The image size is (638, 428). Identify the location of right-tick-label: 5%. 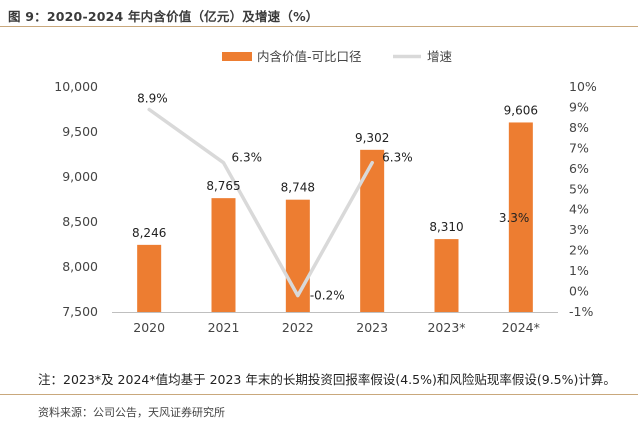
(579, 188).